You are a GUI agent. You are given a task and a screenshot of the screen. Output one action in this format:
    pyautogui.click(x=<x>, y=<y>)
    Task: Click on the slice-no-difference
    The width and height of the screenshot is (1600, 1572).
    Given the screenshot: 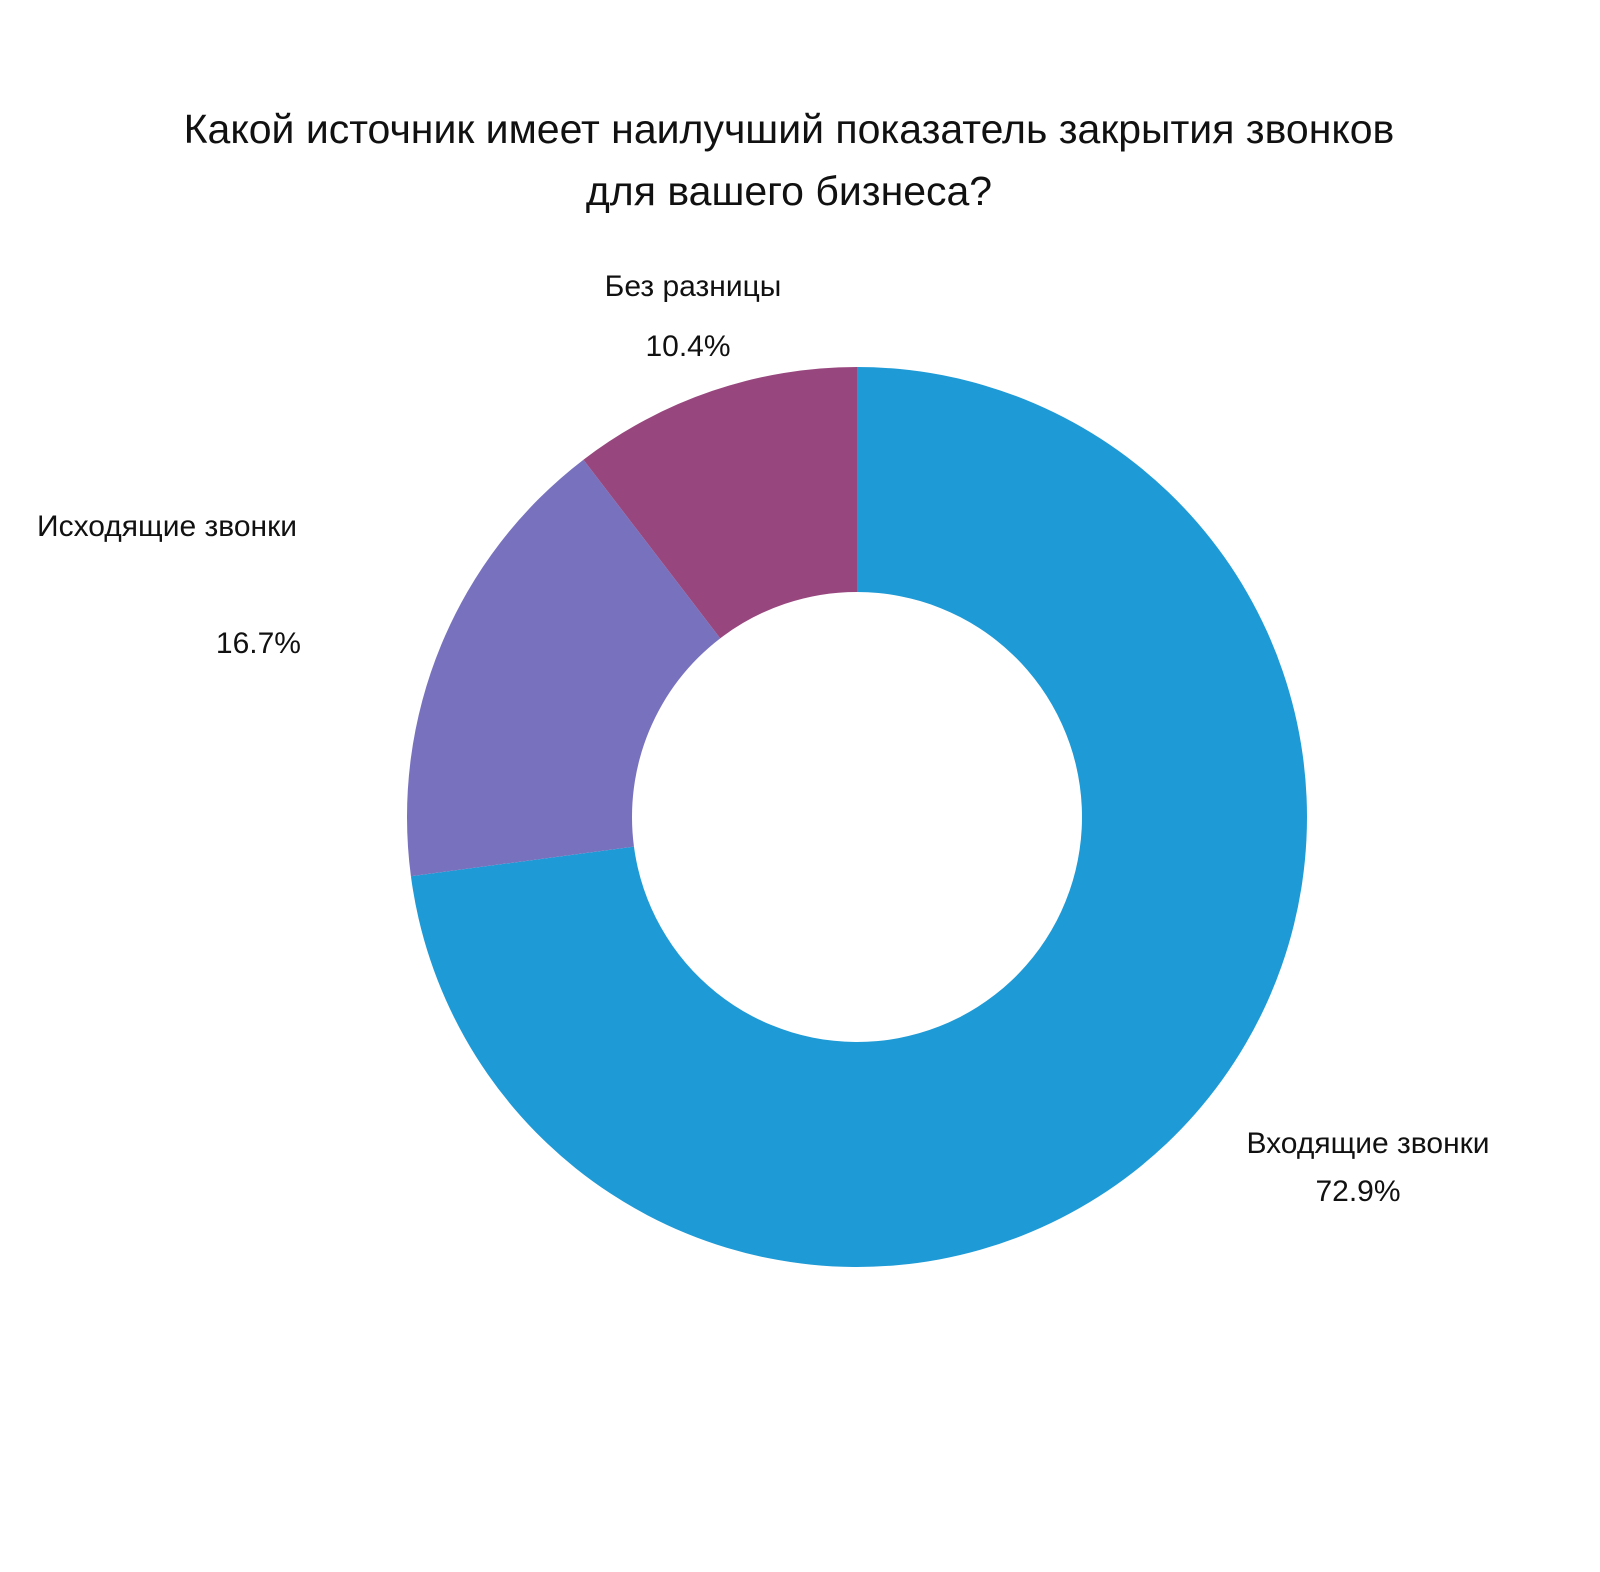 What is the action you would take?
    pyautogui.click(x=720, y=503)
    